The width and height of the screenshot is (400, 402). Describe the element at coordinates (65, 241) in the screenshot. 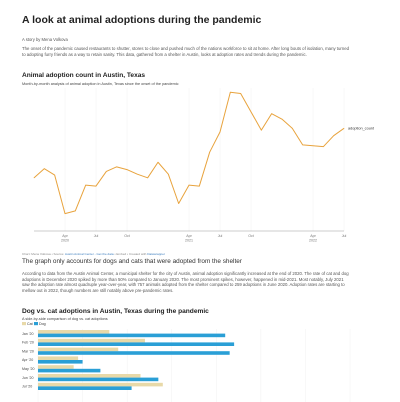

I see `x-tick-year: 2020` at that location.